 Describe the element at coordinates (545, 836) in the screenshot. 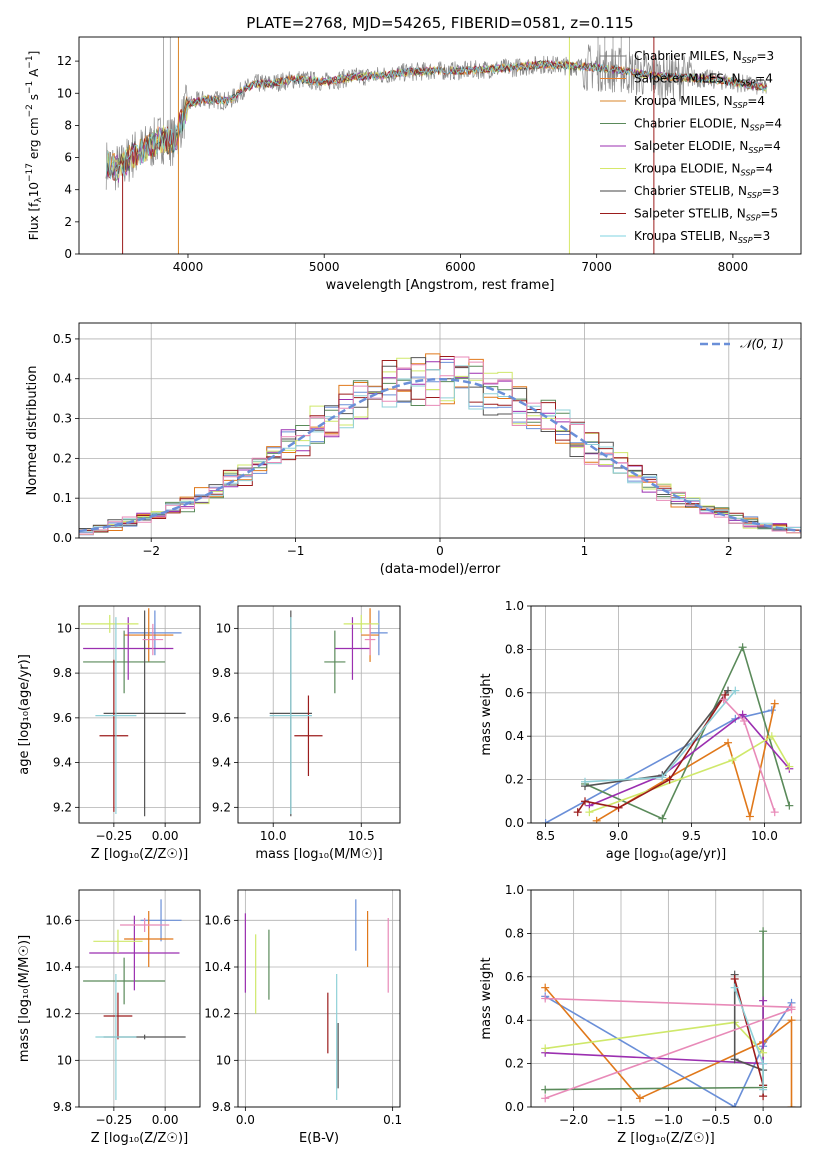

I see `x-tick-label: 8.5` at that location.